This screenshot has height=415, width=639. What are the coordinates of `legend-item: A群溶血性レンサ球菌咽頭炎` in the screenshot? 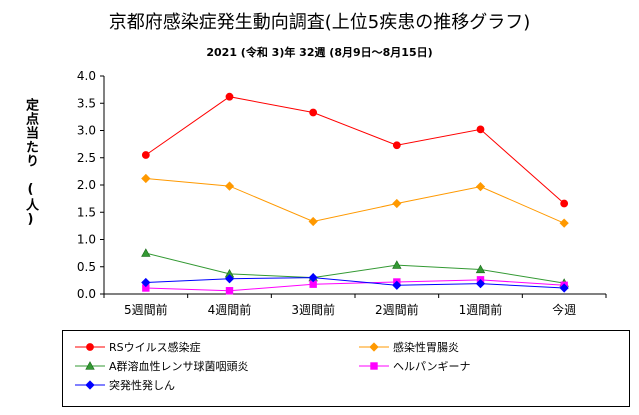 It's located at (162, 366).